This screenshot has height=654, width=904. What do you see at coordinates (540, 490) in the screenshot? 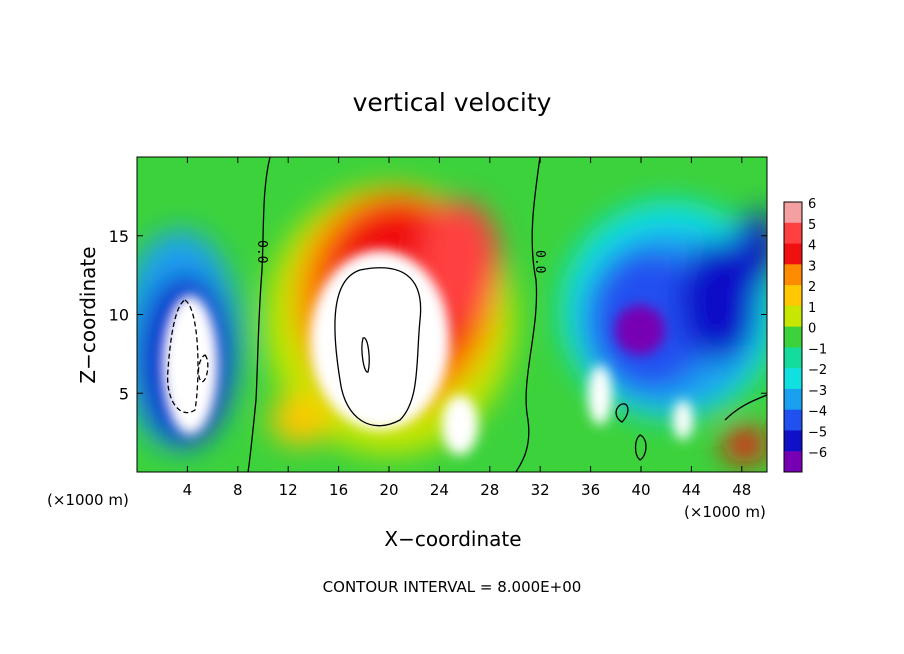
I see `x-tick-label: 32` at bounding box center [540, 490].